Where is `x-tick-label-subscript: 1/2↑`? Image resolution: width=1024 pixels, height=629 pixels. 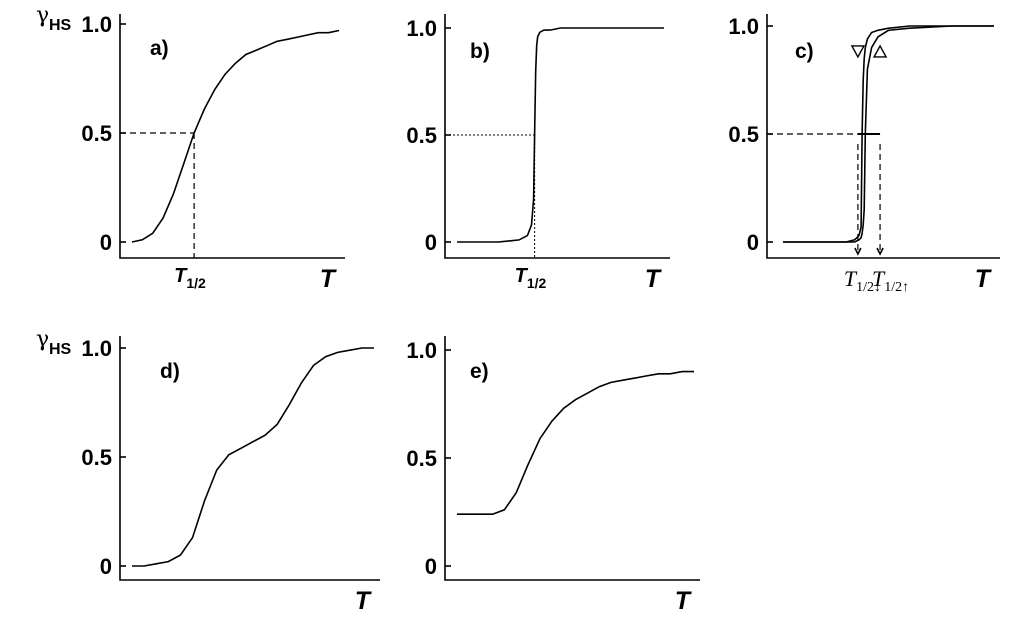
x-tick-label-subscript: 1/2↑ is located at coordinates (896, 287).